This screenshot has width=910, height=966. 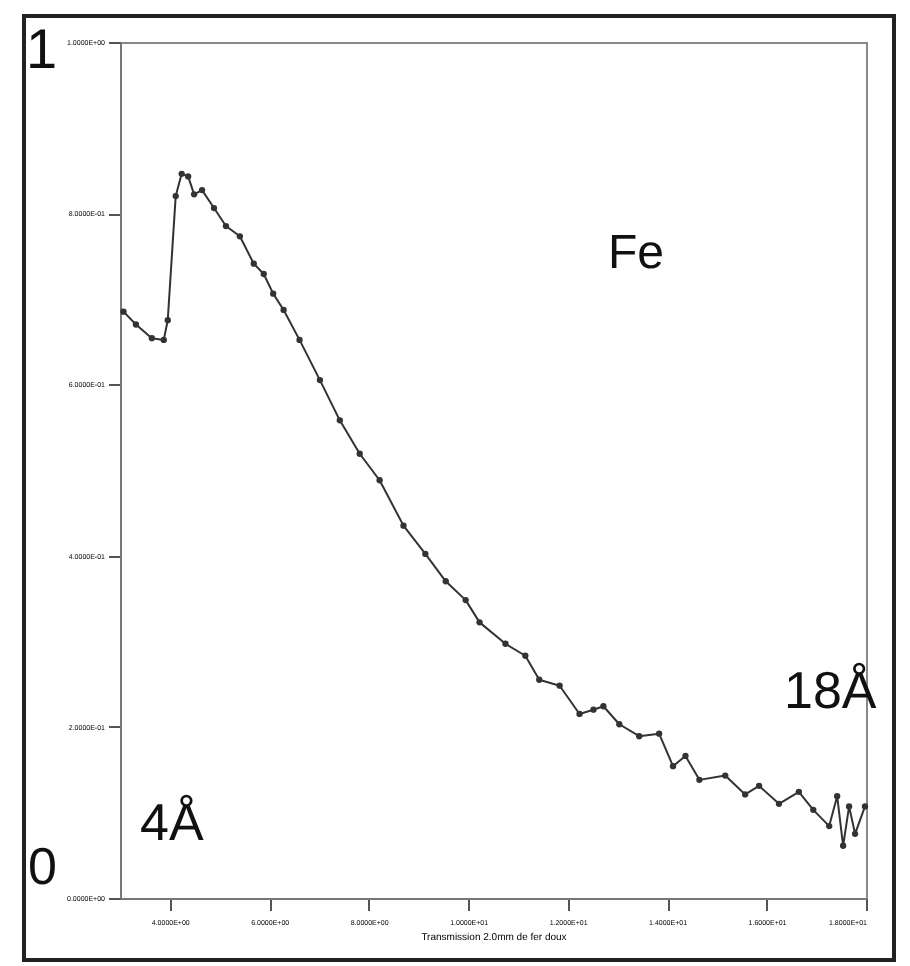 I want to click on annotation: 18Å, so click(x=830, y=690).